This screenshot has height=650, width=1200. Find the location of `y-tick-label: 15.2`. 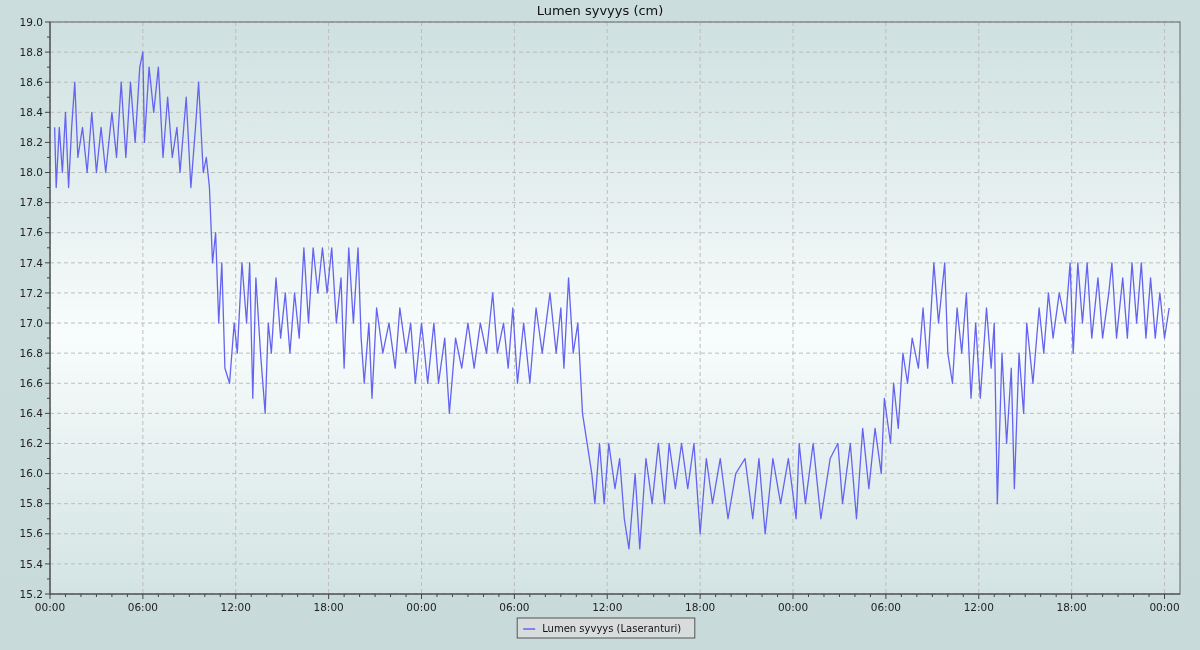

y-tick-label: 15.2 is located at coordinates (31, 593).